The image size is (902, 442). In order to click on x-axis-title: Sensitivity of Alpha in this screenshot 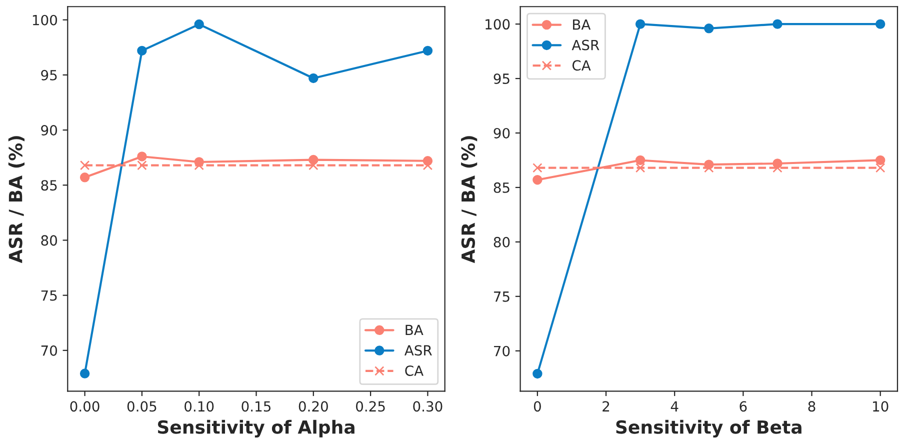, I will do `click(256, 429)`.